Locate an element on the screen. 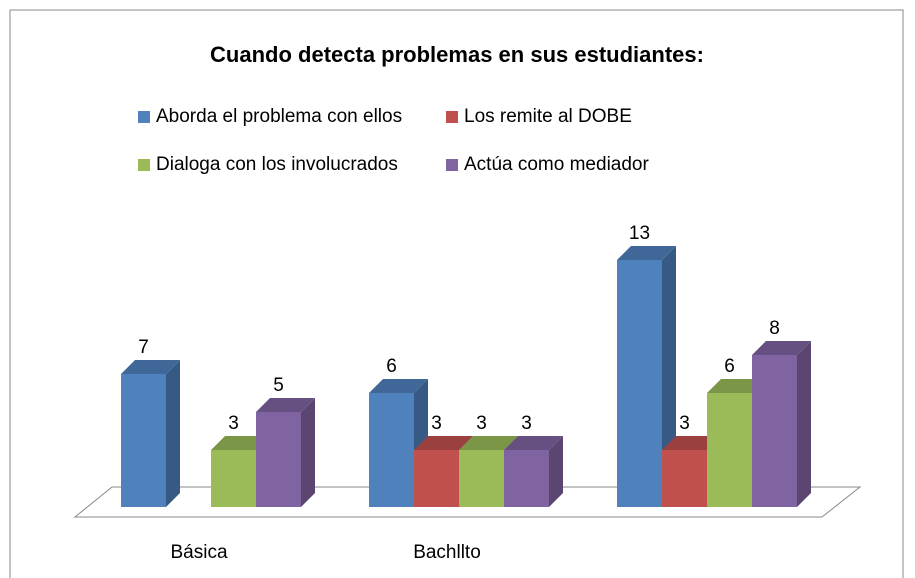 This screenshot has width=915, height=578. data-label: 13 is located at coordinates (639, 233).